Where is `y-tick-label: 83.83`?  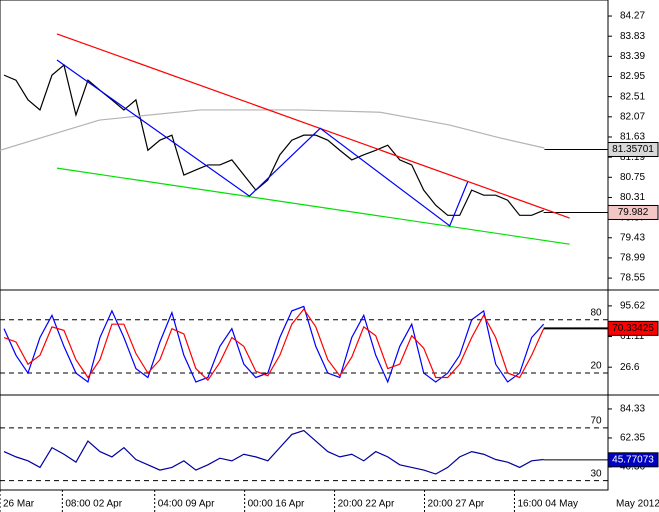
y-tick-label: 83.83 is located at coordinates (632, 36).